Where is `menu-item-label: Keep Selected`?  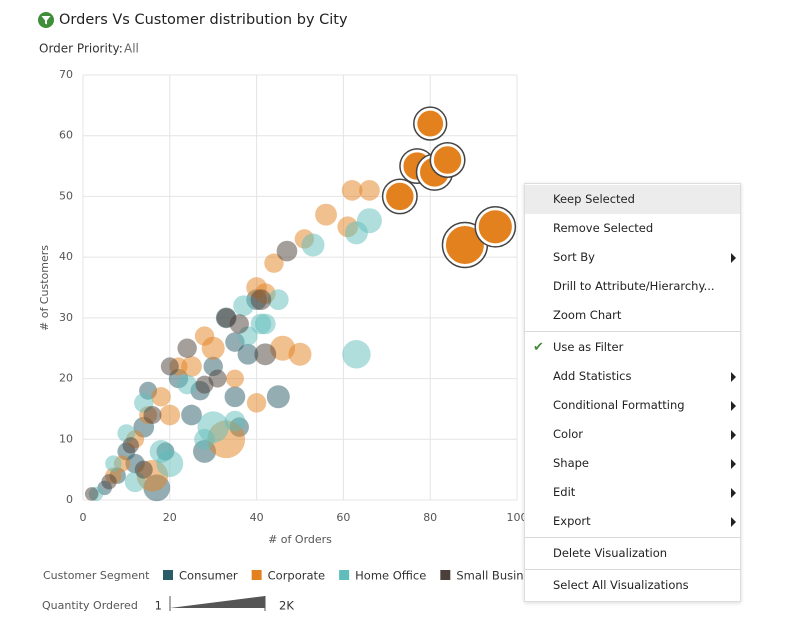 menu-item-label: Keep Selected is located at coordinates (594, 199).